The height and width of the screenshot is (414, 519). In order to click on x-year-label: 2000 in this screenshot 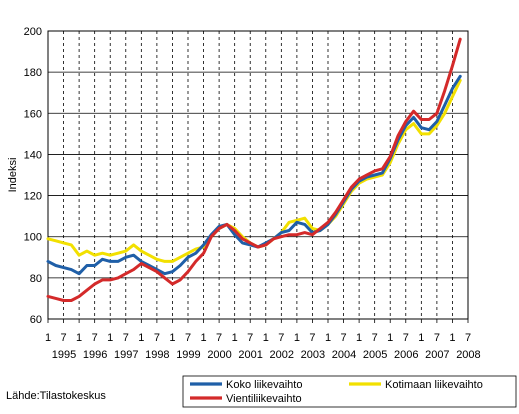, I will do `click(219, 355)`.